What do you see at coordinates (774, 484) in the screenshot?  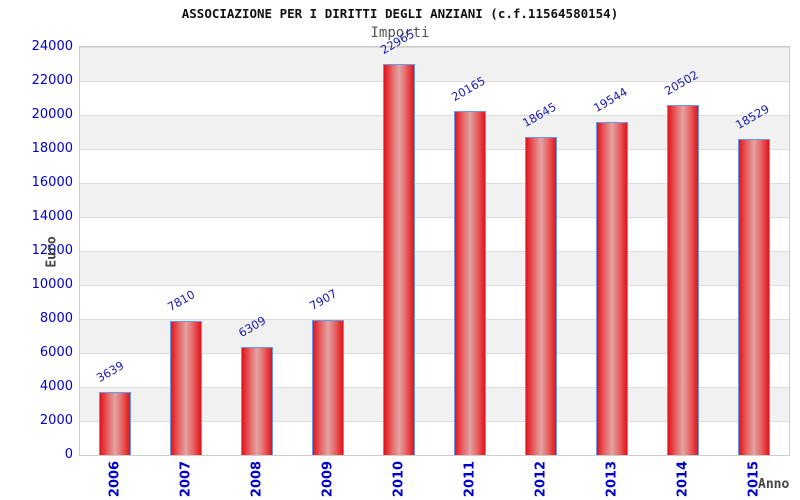 I see `x-axis-title: Anno` at bounding box center [774, 484].